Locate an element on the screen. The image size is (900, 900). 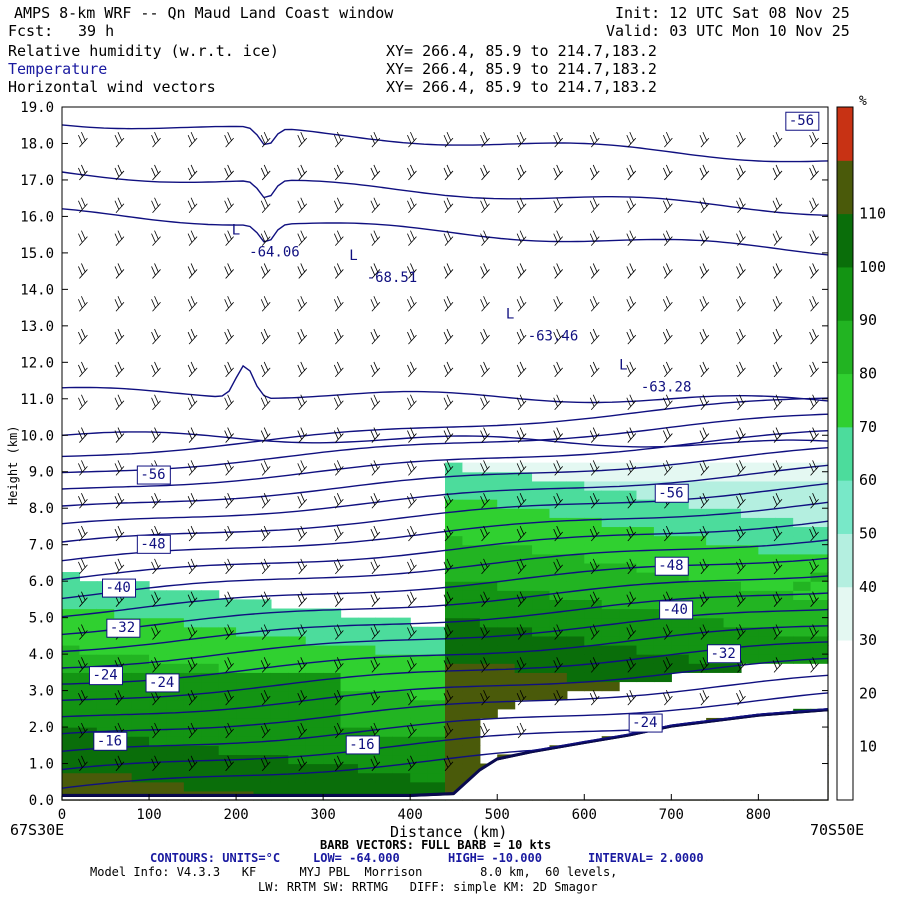
colorbar-label: 10 is located at coordinates (868, 747).